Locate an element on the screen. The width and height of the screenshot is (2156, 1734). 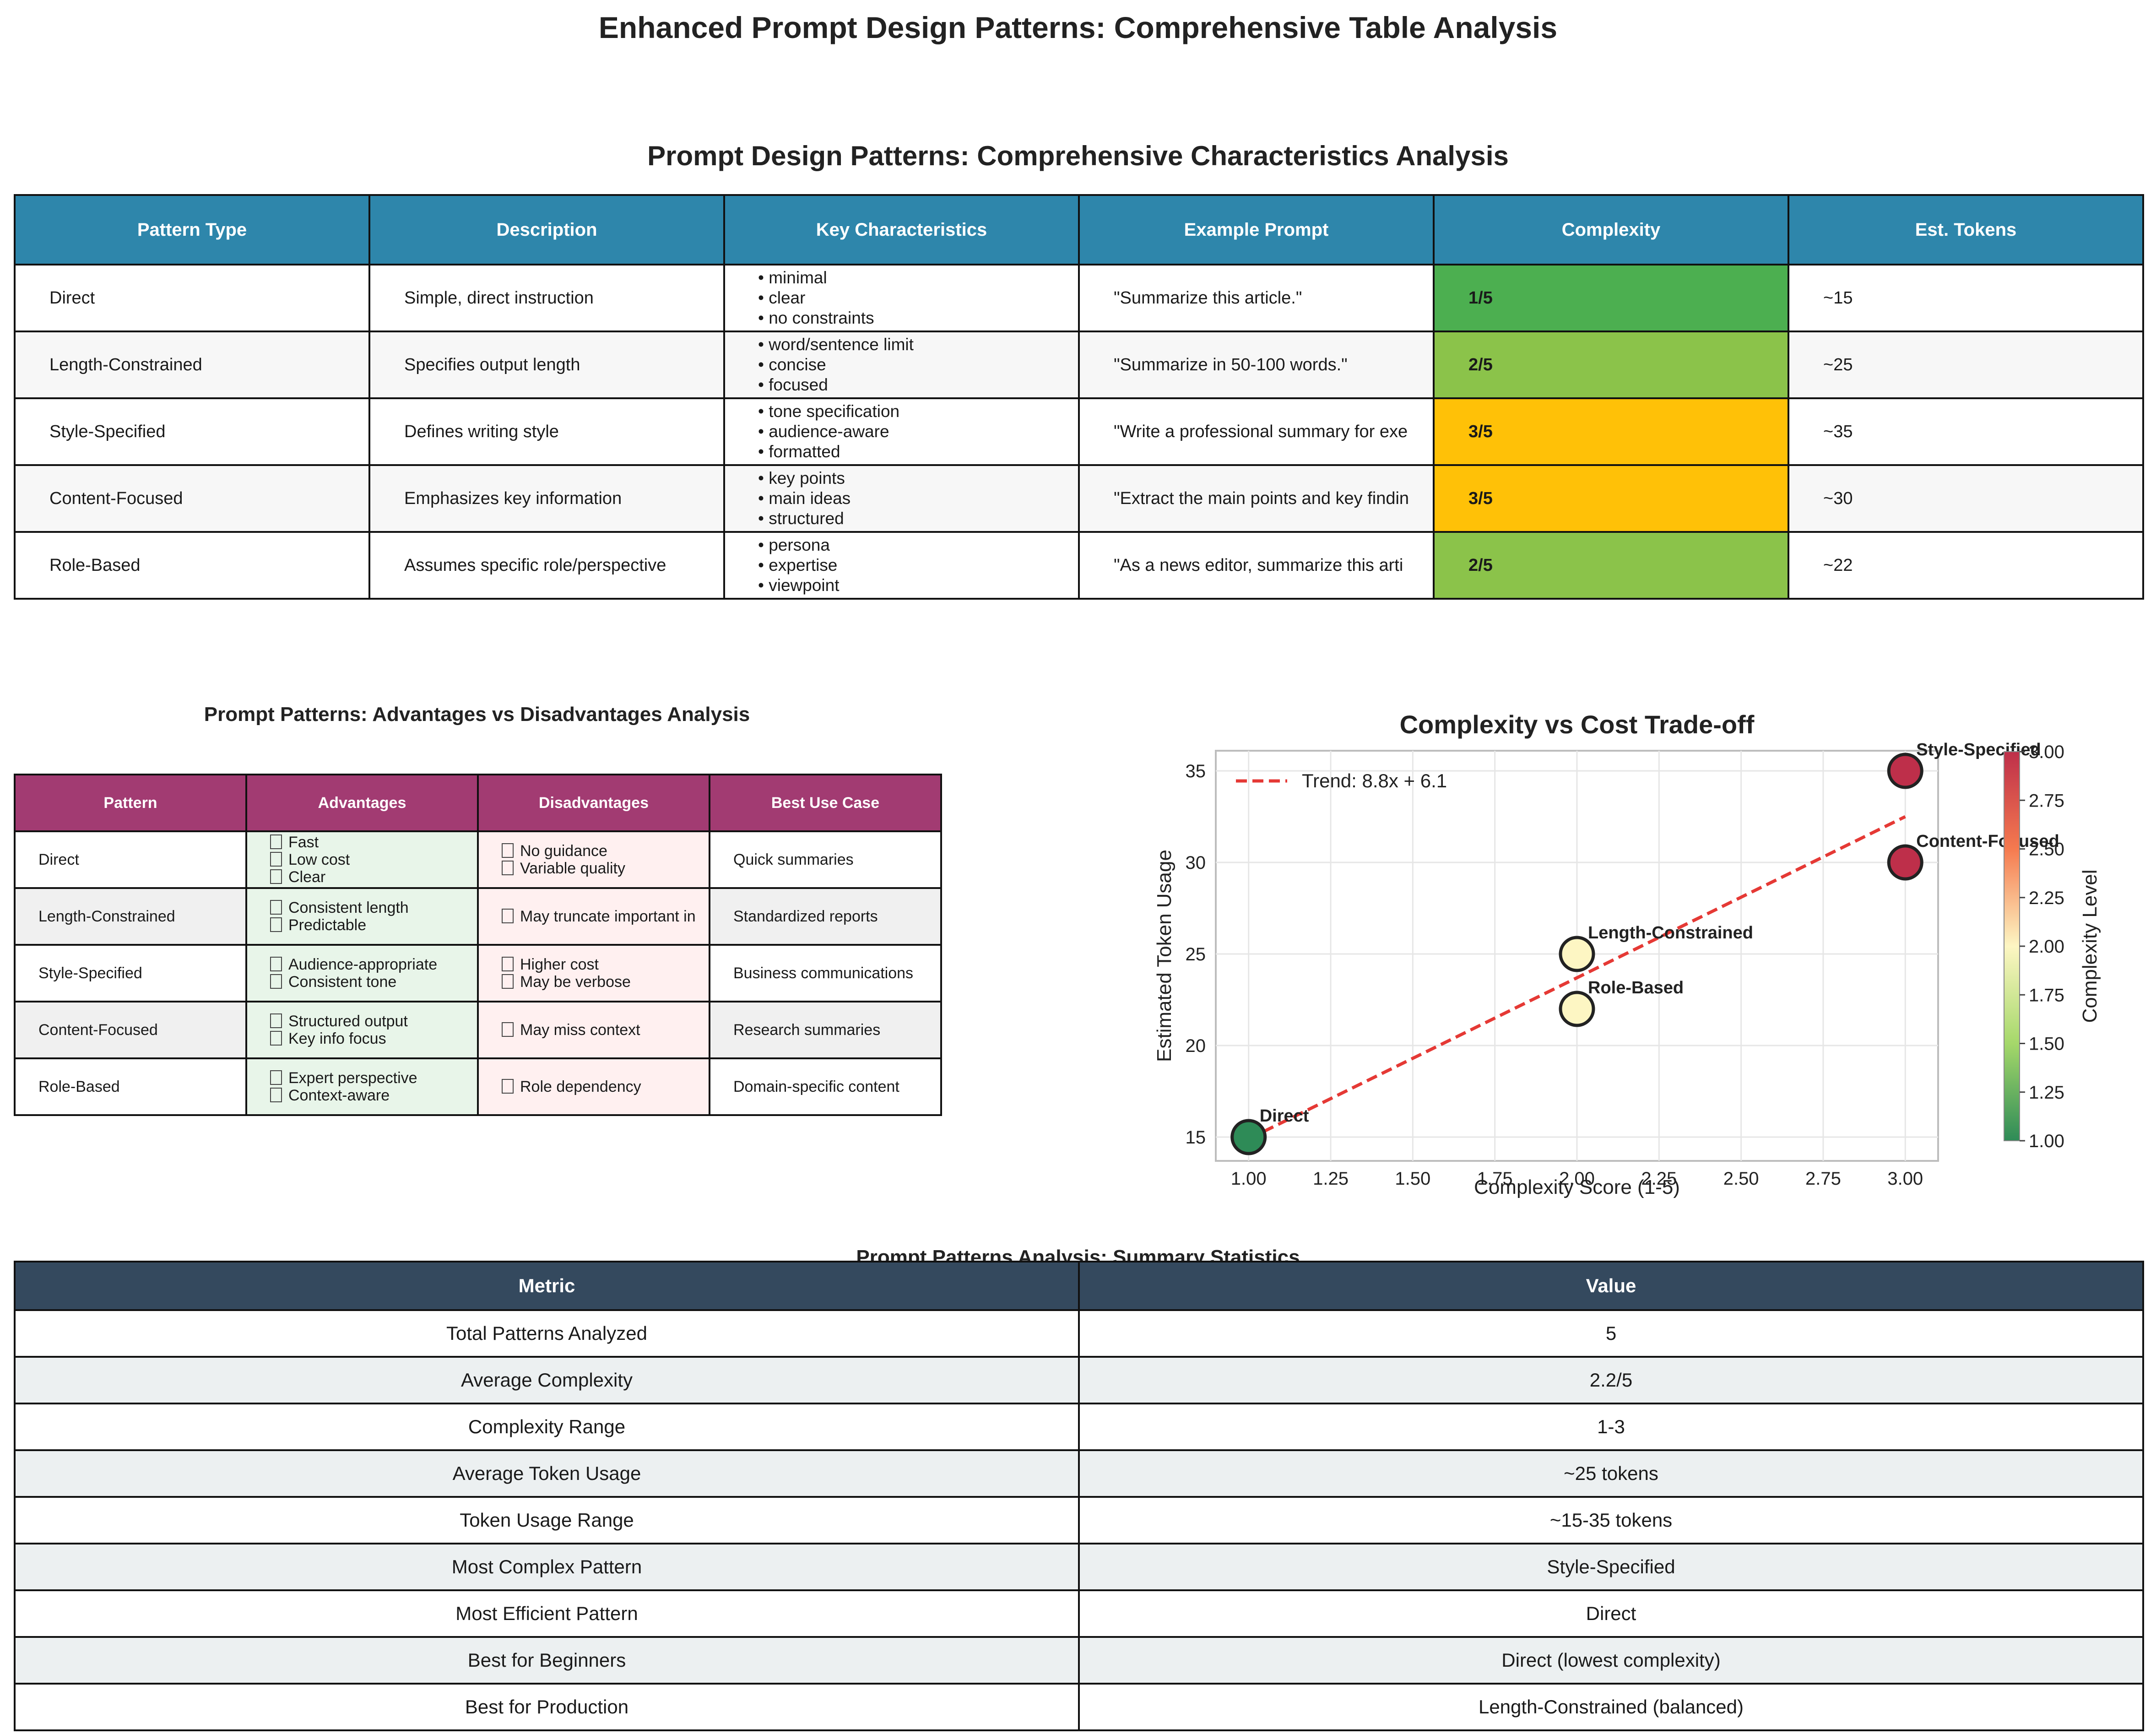
description-cell: Defines writing style is located at coordinates (546, 431).